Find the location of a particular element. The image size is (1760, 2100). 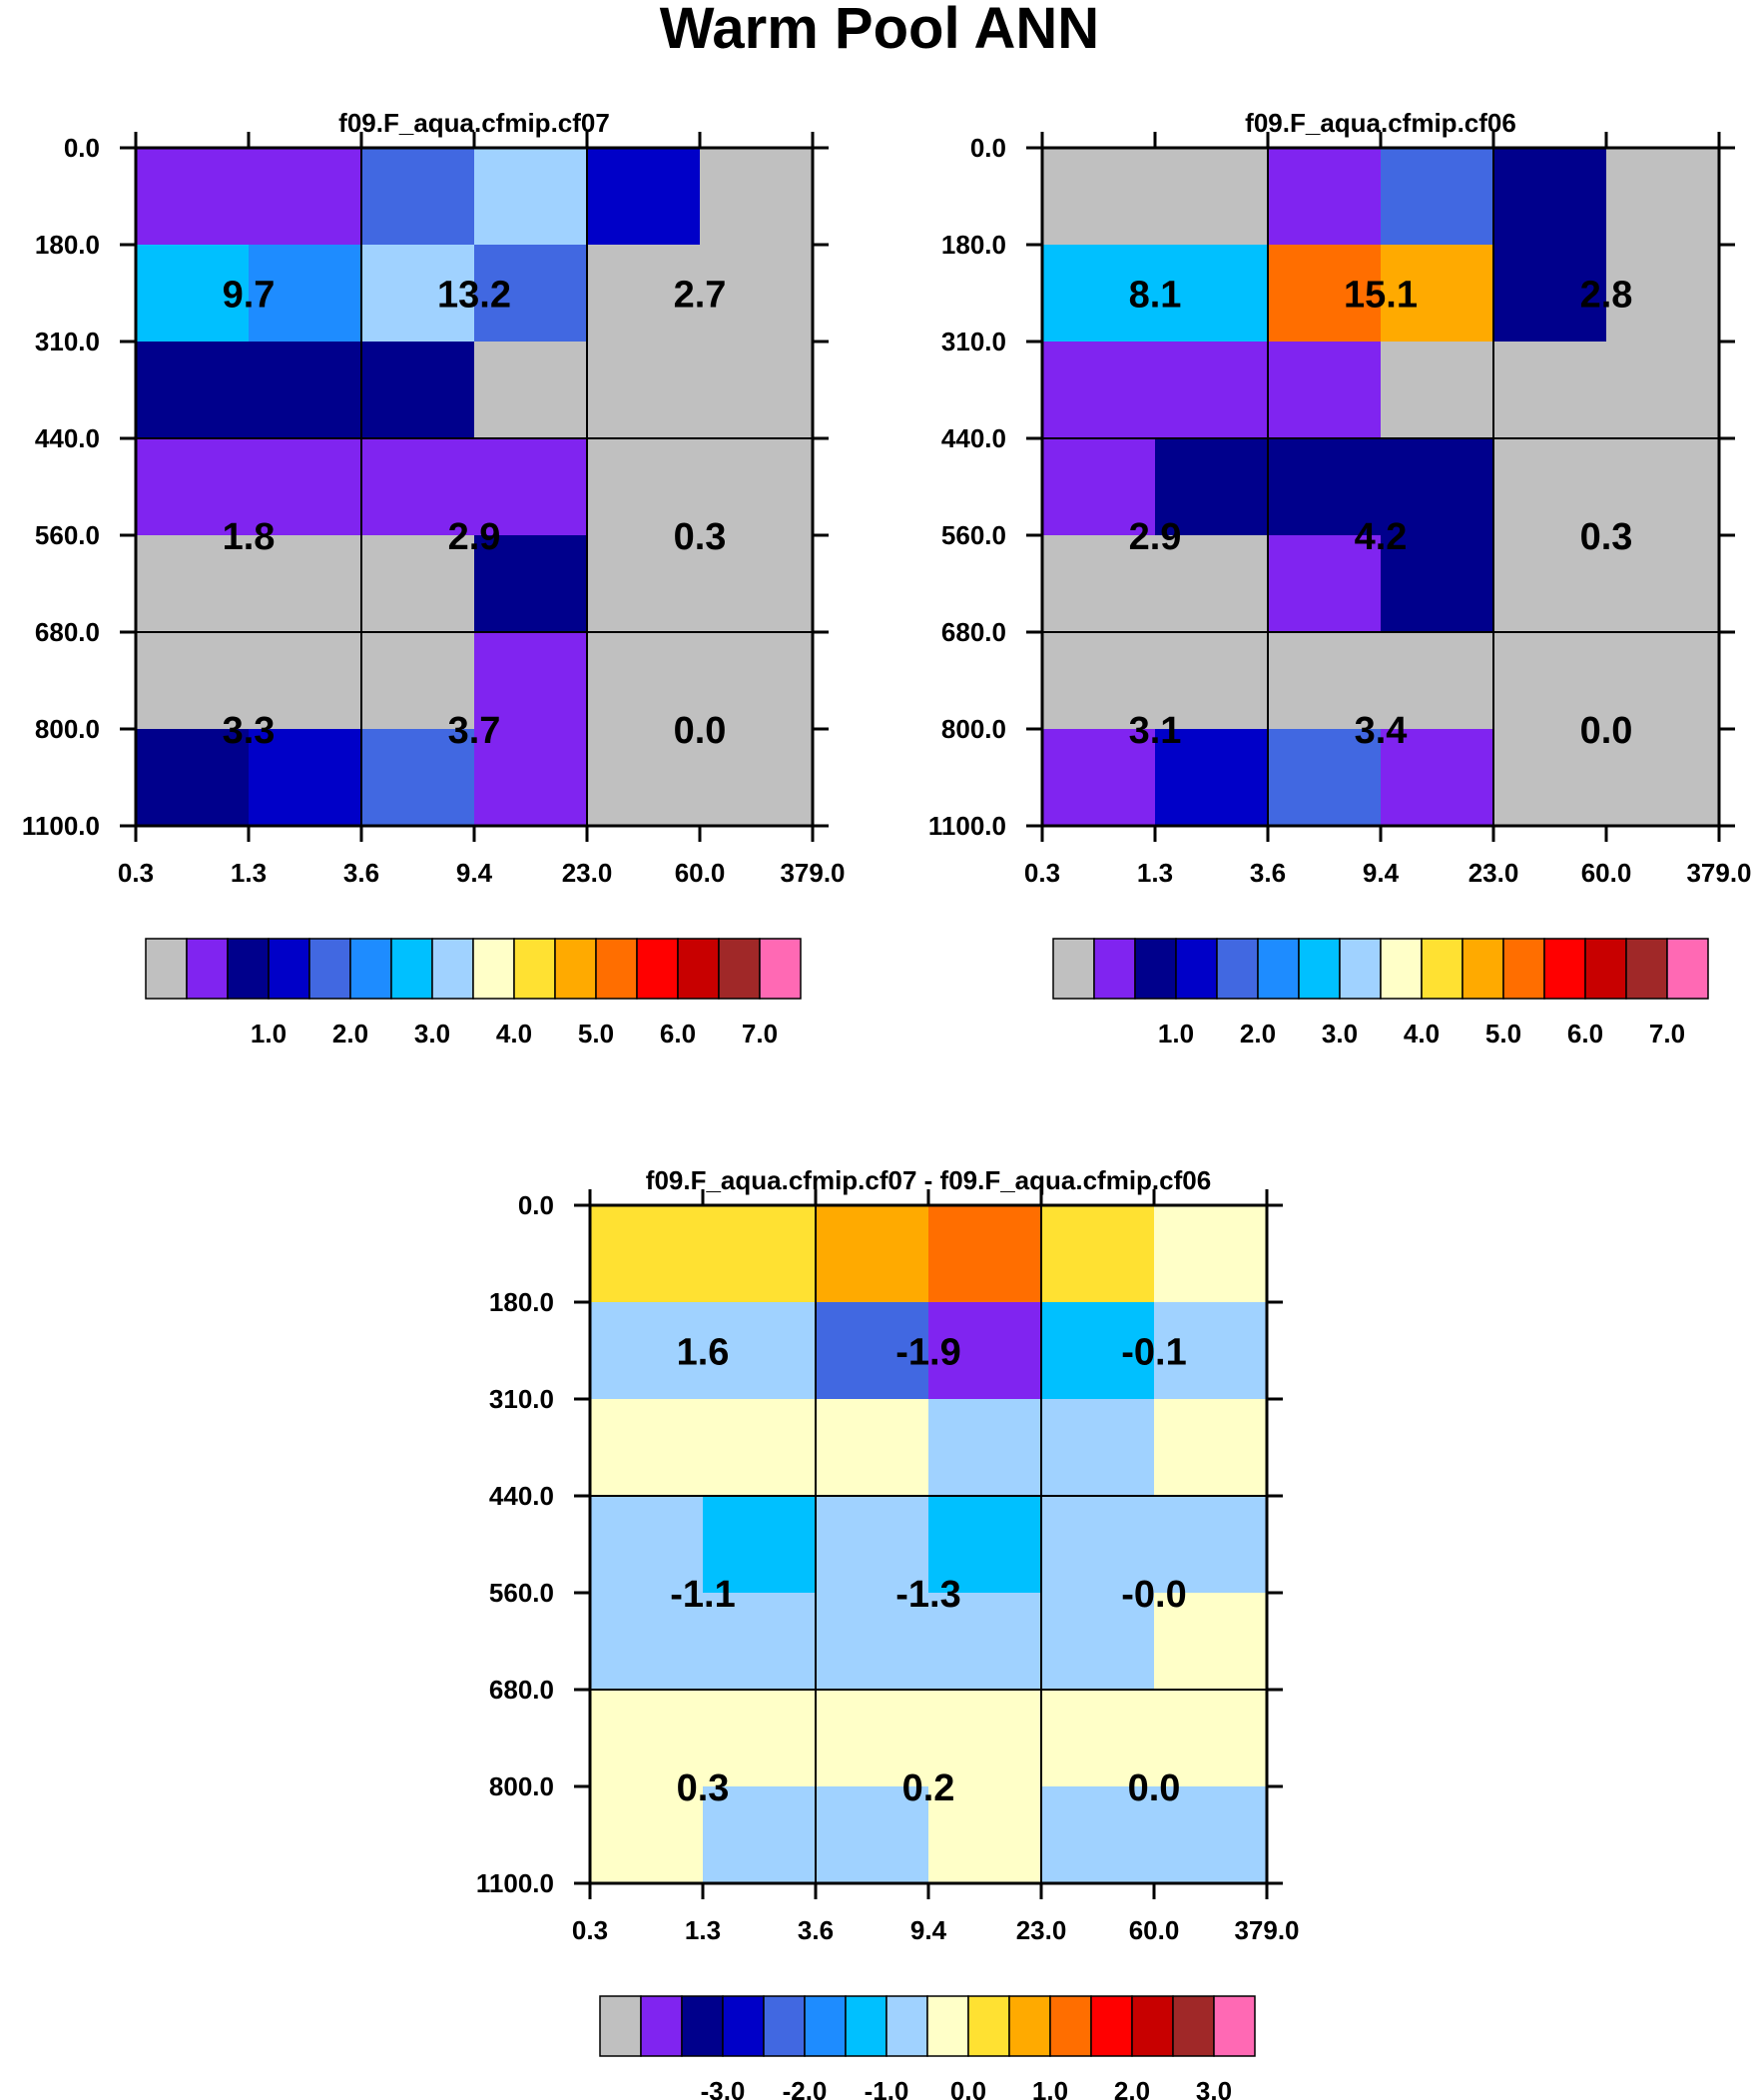

data-label: -1.1 is located at coordinates (702, 1595).